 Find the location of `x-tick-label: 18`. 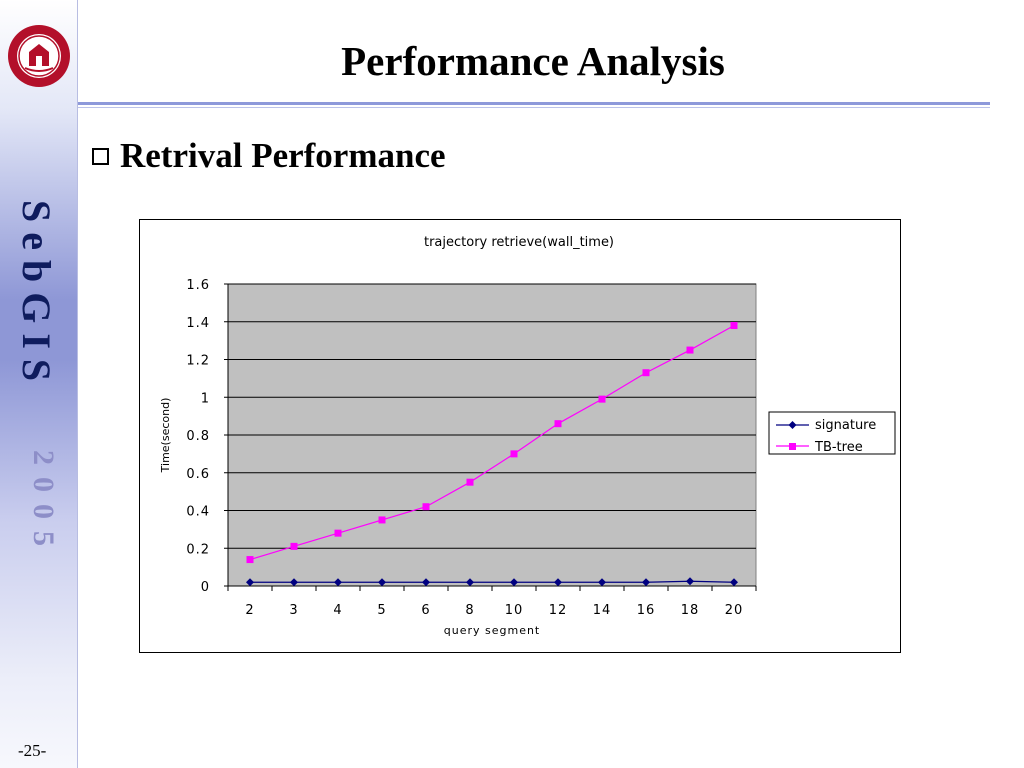

x-tick-label: 18 is located at coordinates (690, 610).